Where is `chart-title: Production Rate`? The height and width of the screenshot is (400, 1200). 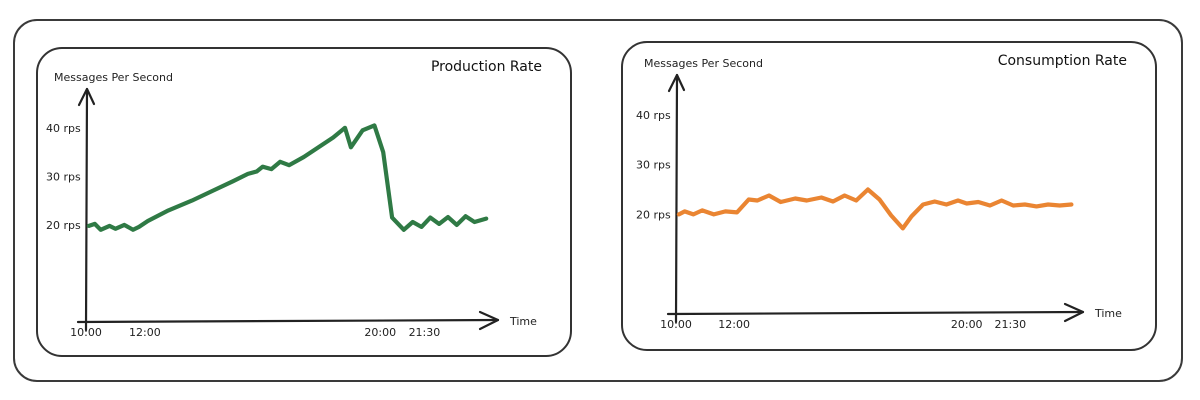 chart-title: Production Rate is located at coordinates (486, 67).